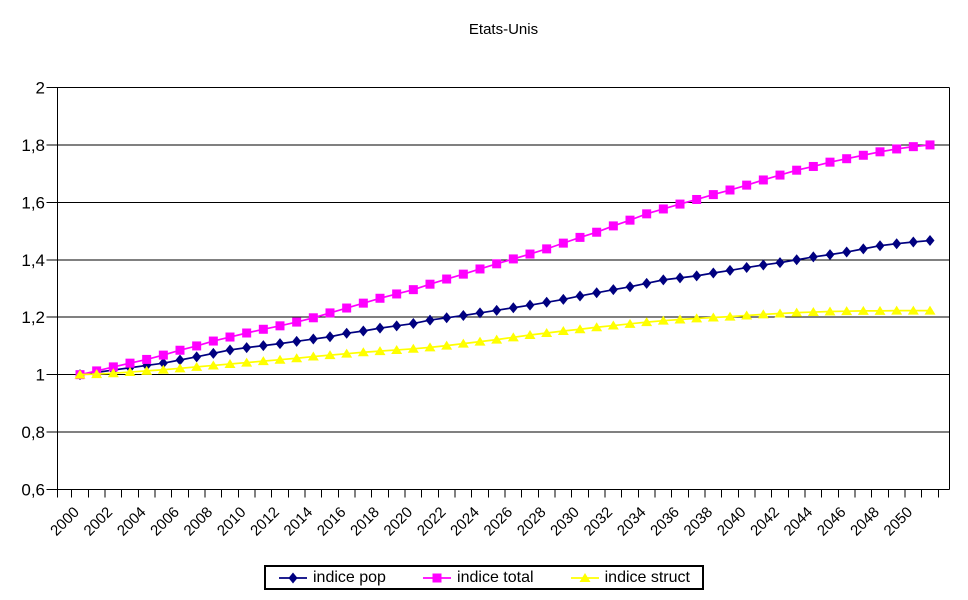 Image resolution: width=968 pixels, height=600 pixels. I want to click on x-tick-label: 2046, so click(832, 522).